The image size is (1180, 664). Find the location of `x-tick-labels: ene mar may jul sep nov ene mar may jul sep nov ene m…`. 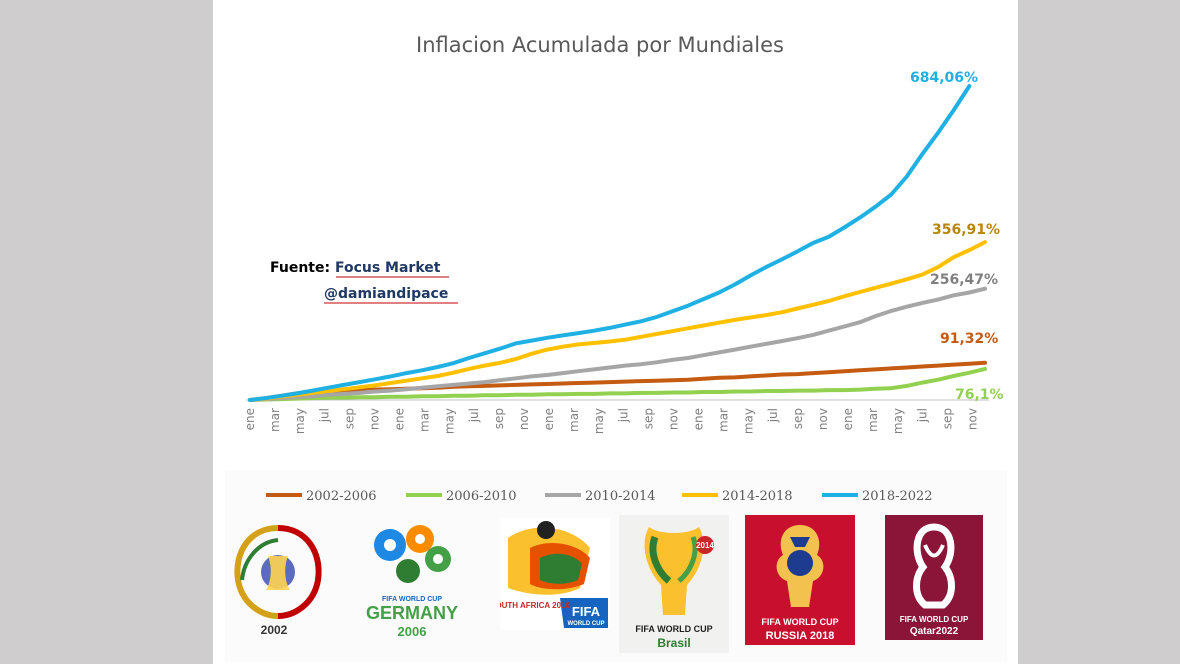

x-tick-labels: ene mar may jul sep nov ene mar may jul sep nov ene m… is located at coordinates (611, 421).